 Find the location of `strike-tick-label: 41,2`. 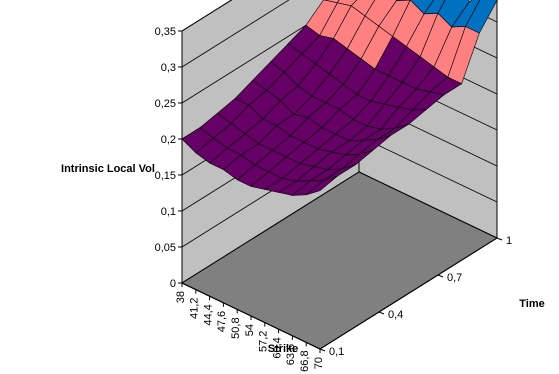

strike-tick-label: 41,2 is located at coordinates (195, 308).